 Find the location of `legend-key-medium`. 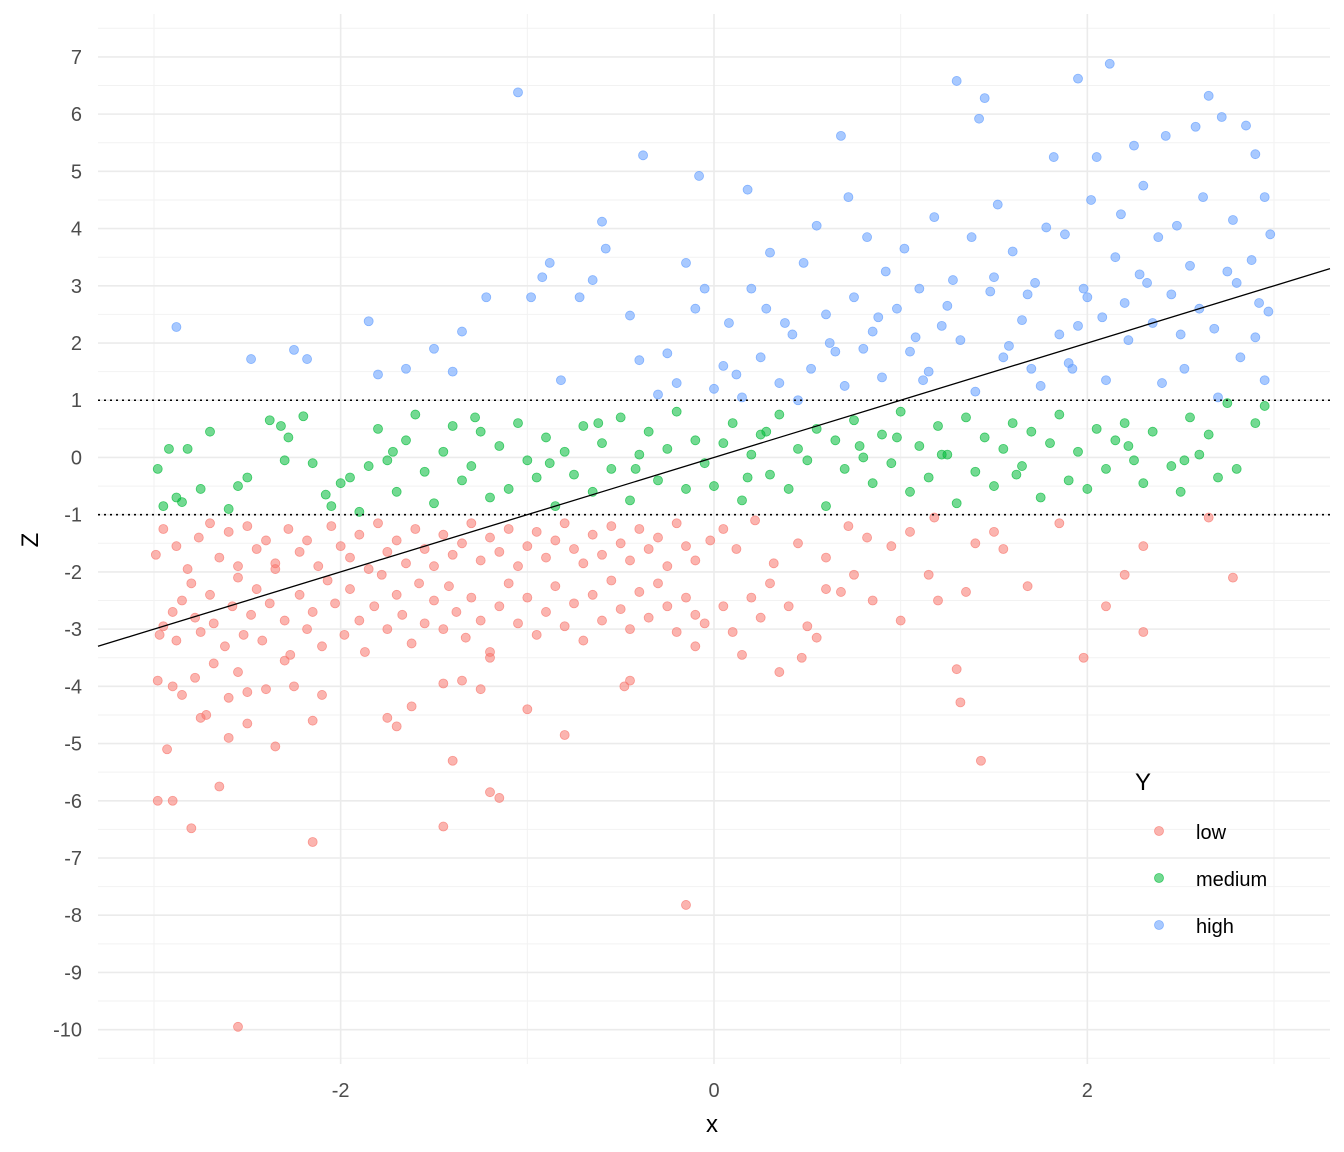

legend-key-medium is located at coordinates (1159, 878).